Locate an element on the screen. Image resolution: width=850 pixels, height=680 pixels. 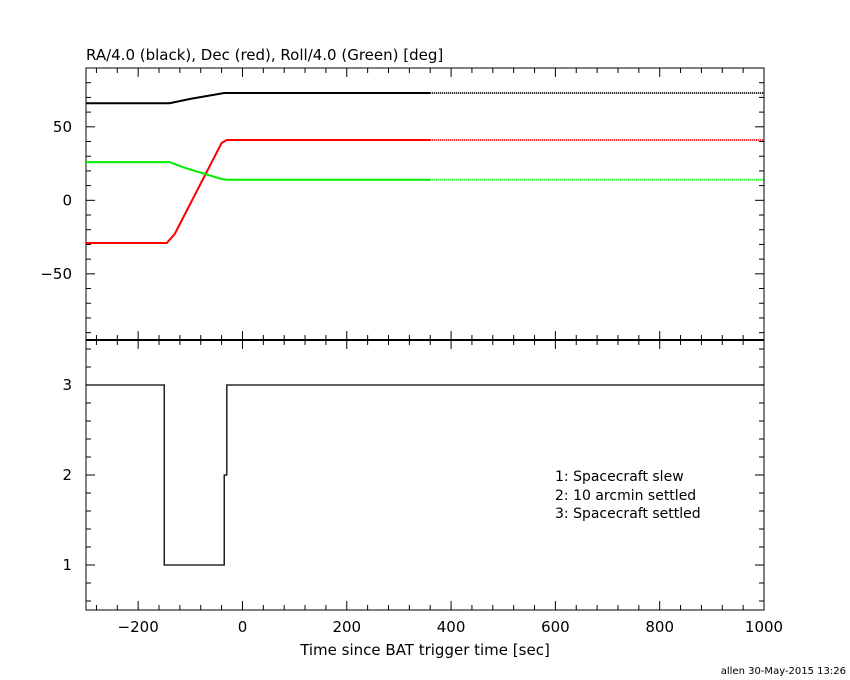
legend-entry-1: 1: Spacecraft slew is located at coordinates (619, 477).